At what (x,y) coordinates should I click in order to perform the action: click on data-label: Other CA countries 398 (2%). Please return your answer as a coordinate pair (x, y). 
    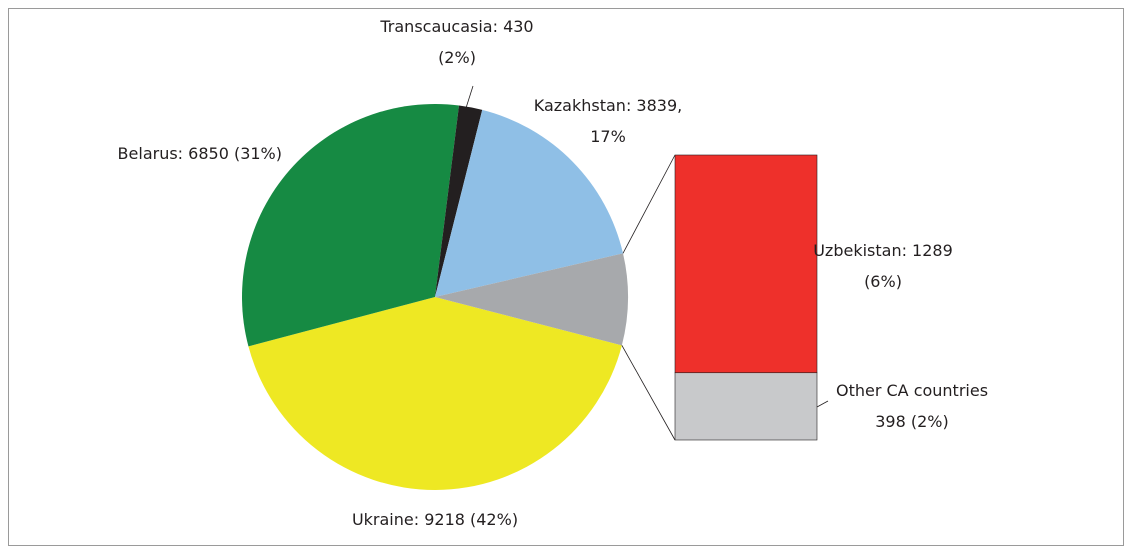
    Looking at the image, I should click on (912, 406).